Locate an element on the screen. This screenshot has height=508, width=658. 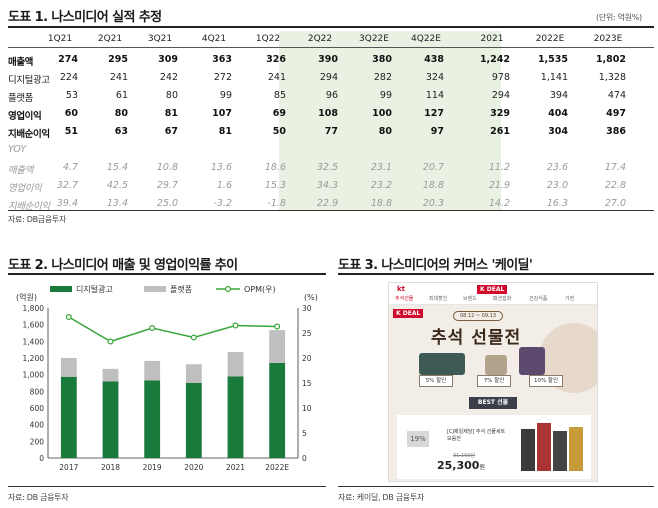
kt-logo: kt is located at coordinates (401, 289).